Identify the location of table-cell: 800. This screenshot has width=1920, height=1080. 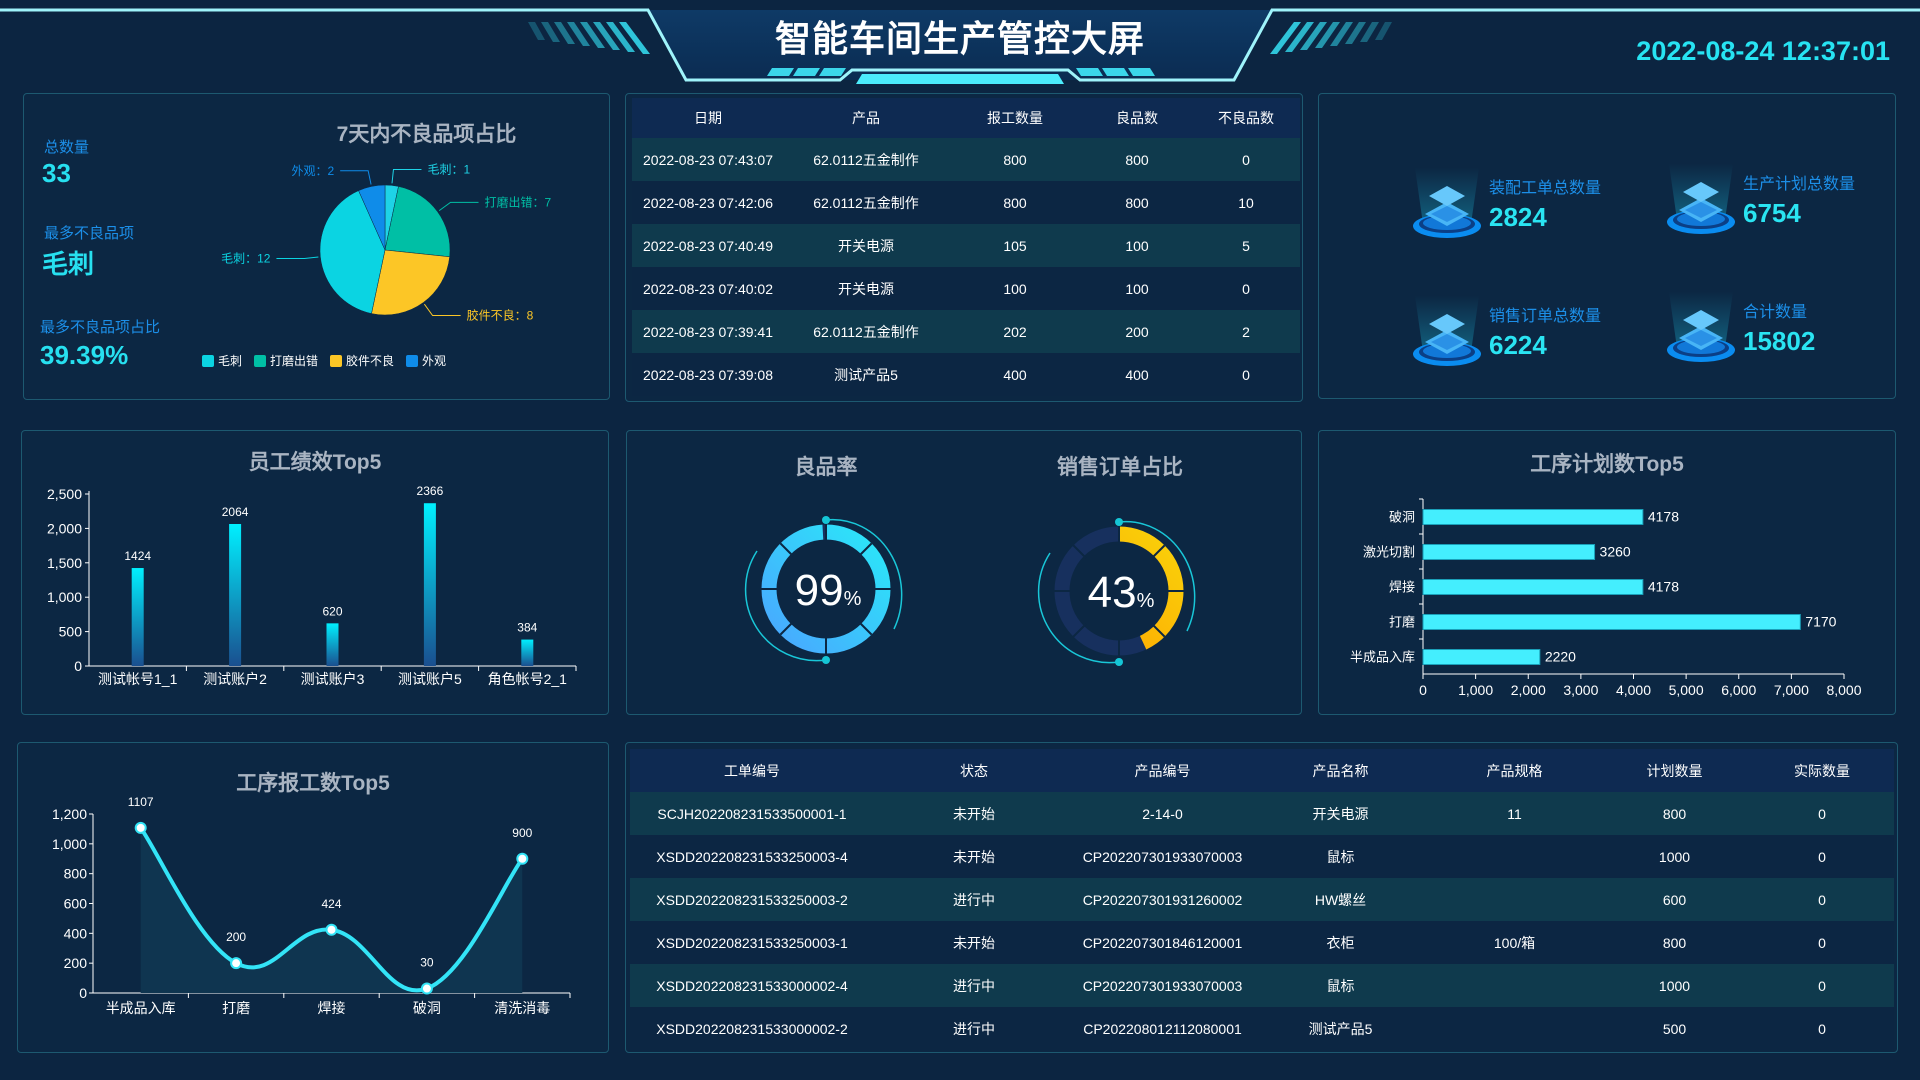
(1674, 942).